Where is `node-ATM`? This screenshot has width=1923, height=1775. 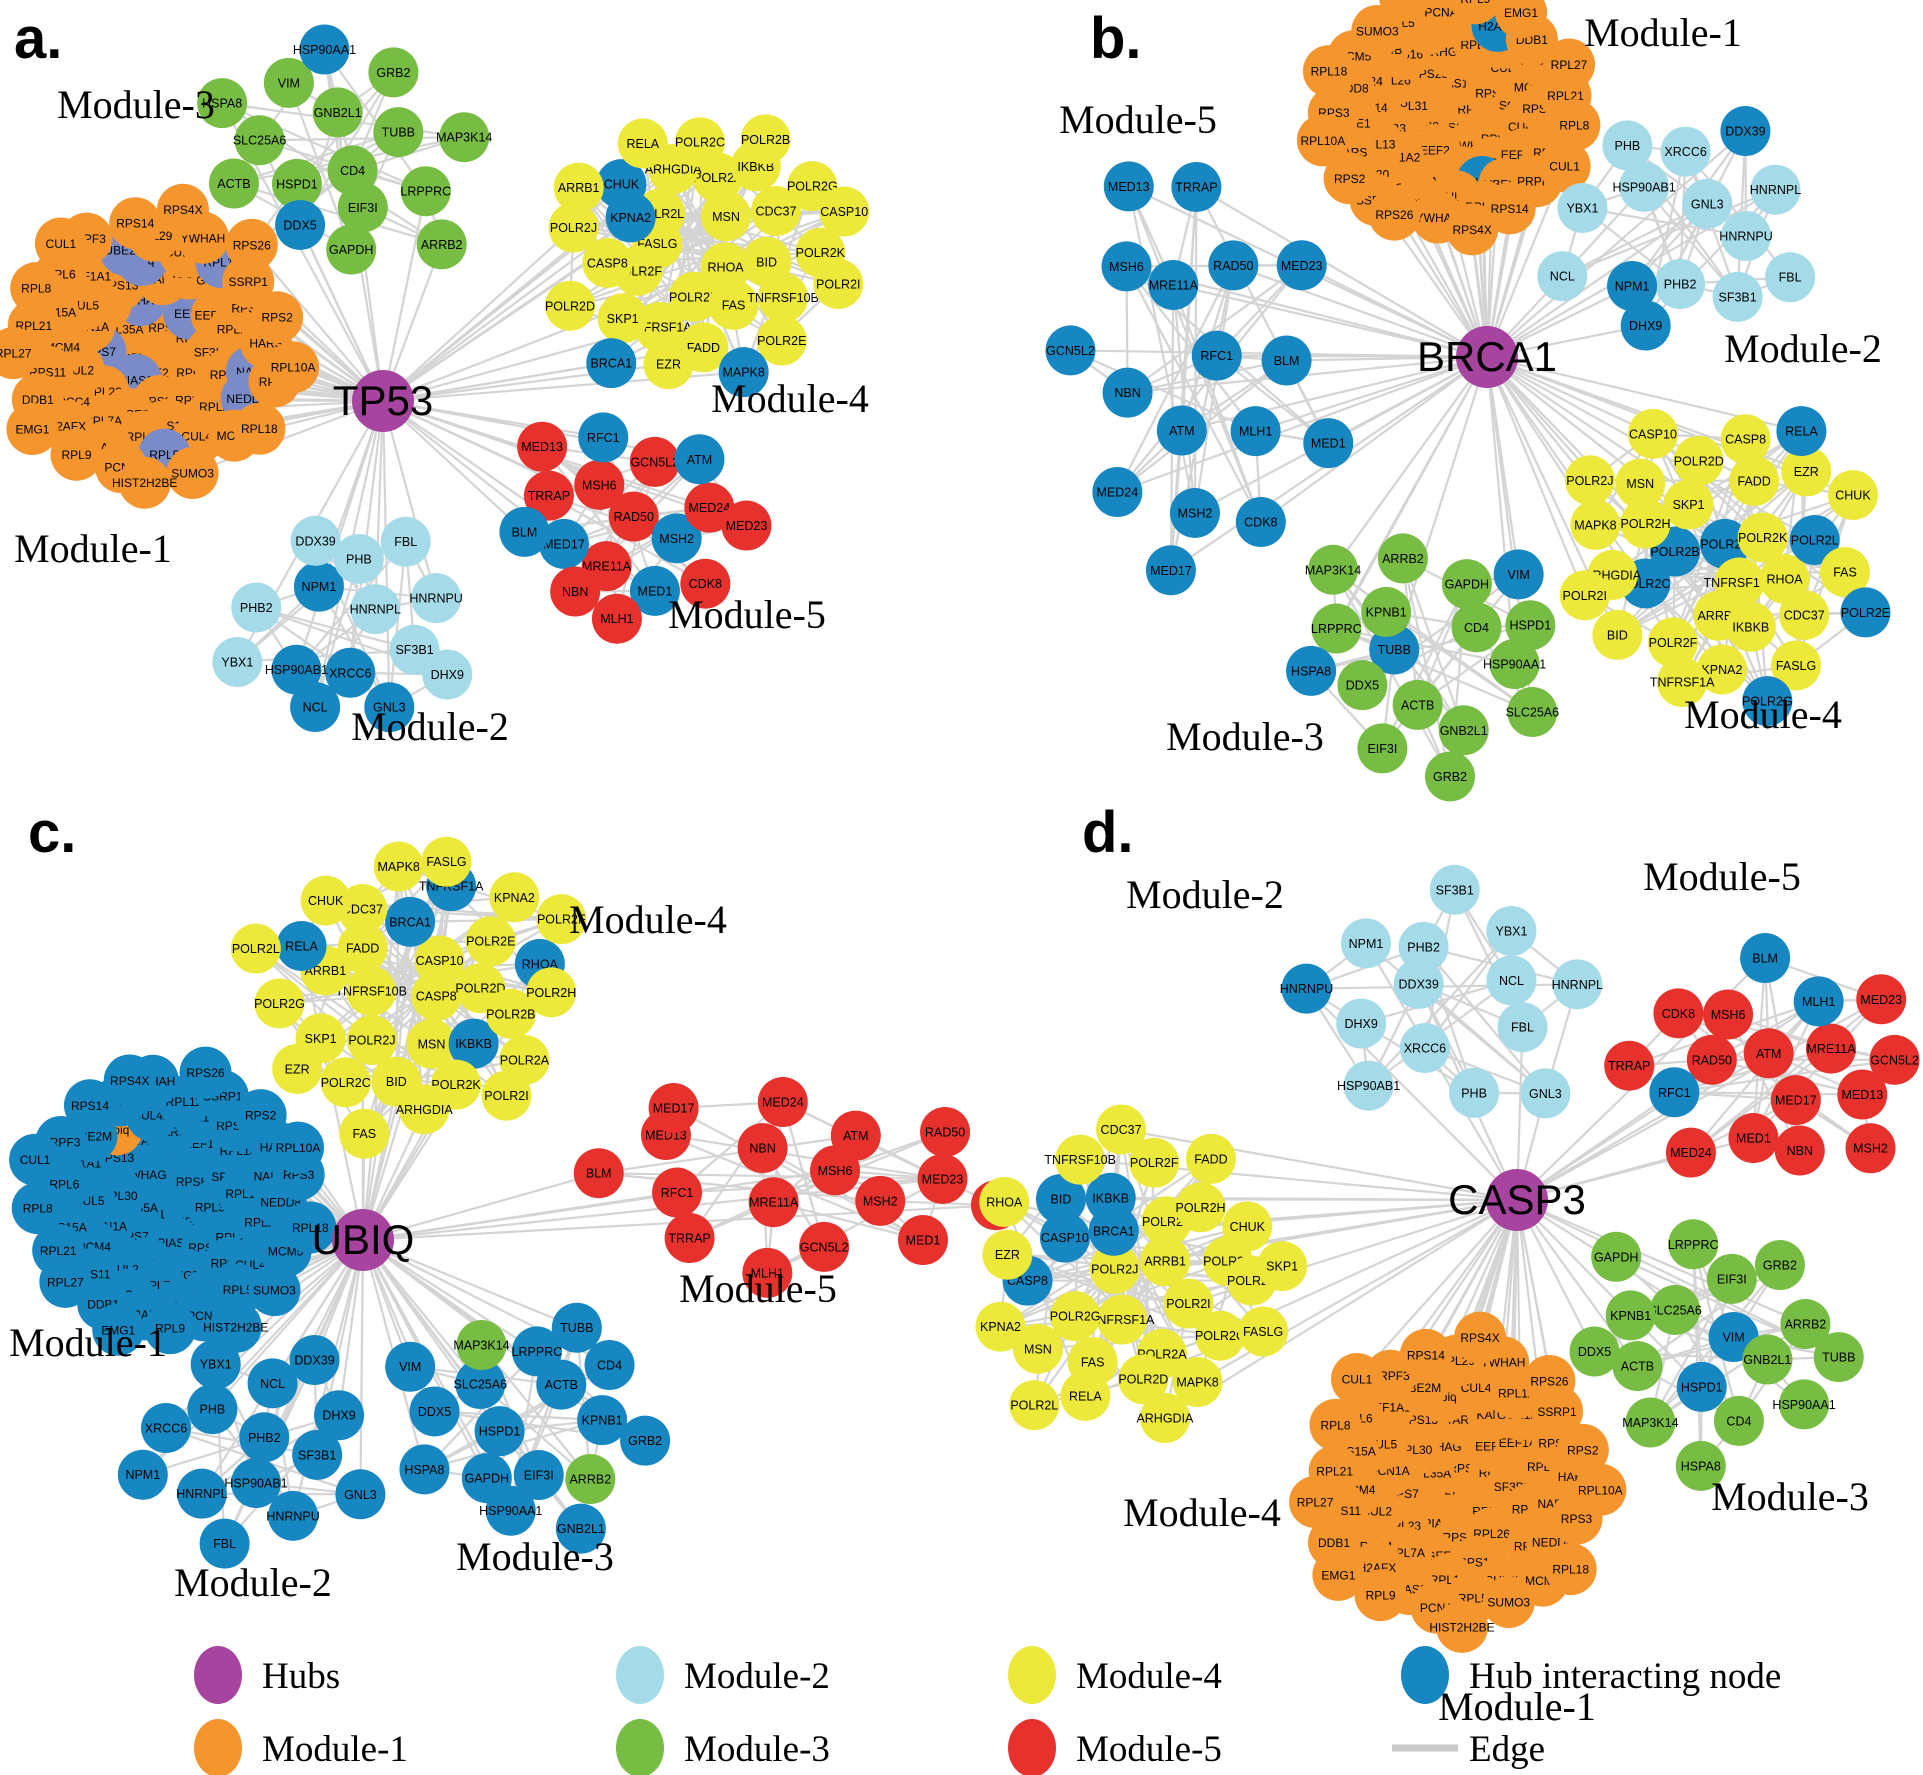
node-ATM is located at coordinates (1768, 1053).